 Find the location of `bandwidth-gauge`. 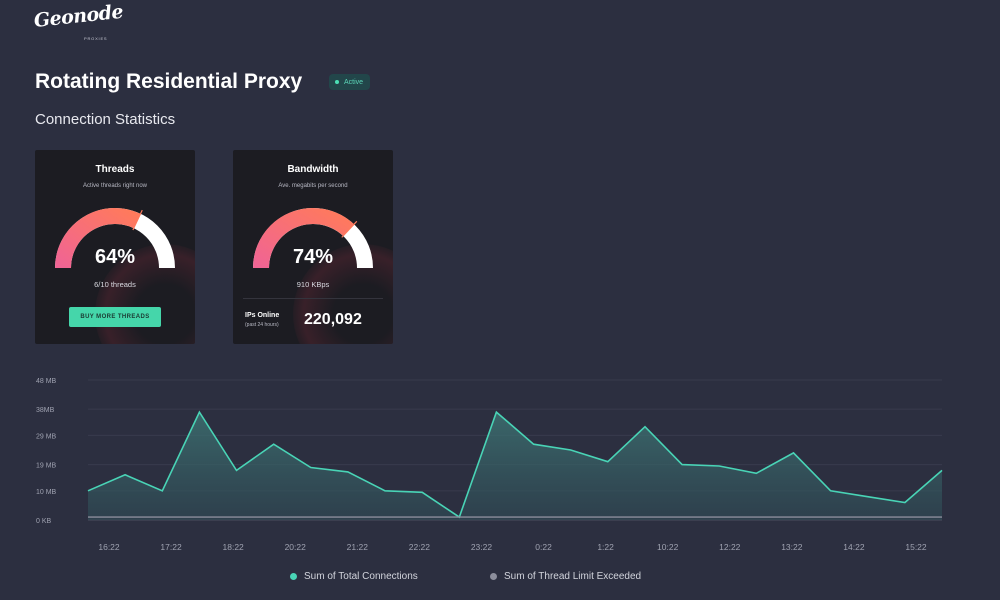

bandwidth-gauge is located at coordinates (313, 238).